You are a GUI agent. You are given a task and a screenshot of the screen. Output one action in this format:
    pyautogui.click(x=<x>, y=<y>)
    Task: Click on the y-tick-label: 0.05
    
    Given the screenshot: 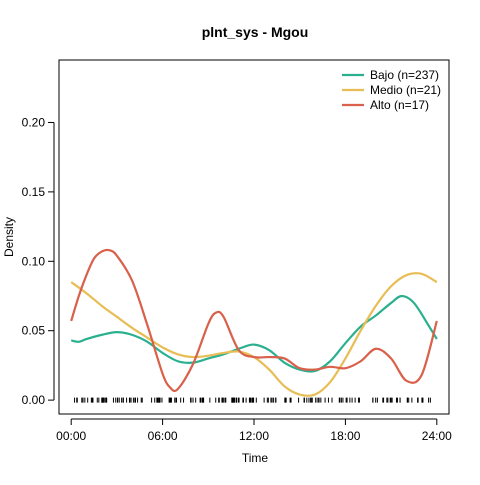 What is the action you would take?
    pyautogui.click(x=34, y=331)
    